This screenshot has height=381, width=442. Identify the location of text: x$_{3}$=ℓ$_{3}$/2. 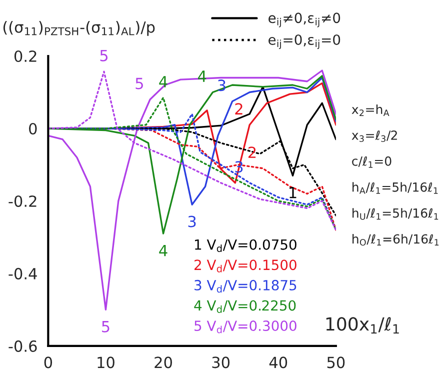
(374, 136).